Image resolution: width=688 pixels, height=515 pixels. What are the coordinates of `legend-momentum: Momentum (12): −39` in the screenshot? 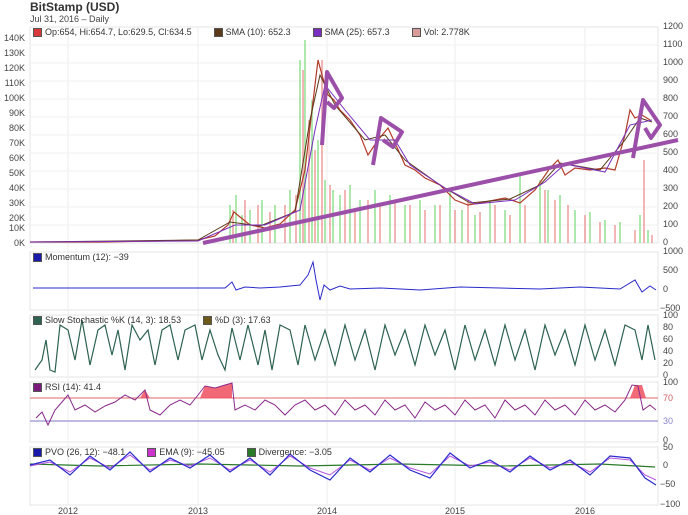 It's located at (81, 257).